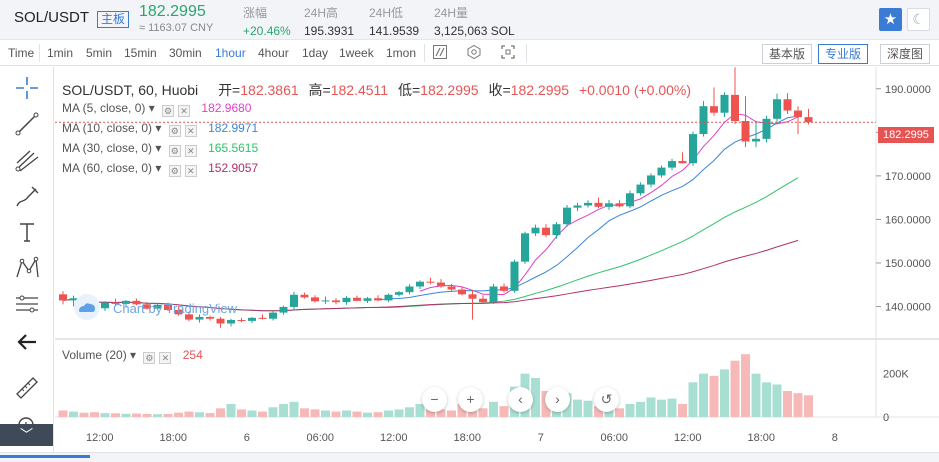  Describe the element at coordinates (157, 109) in the screenshot. I see `ma5-legend: MA (5, close, 0) ▾ ⚙ ✕ 182.9680` at that location.